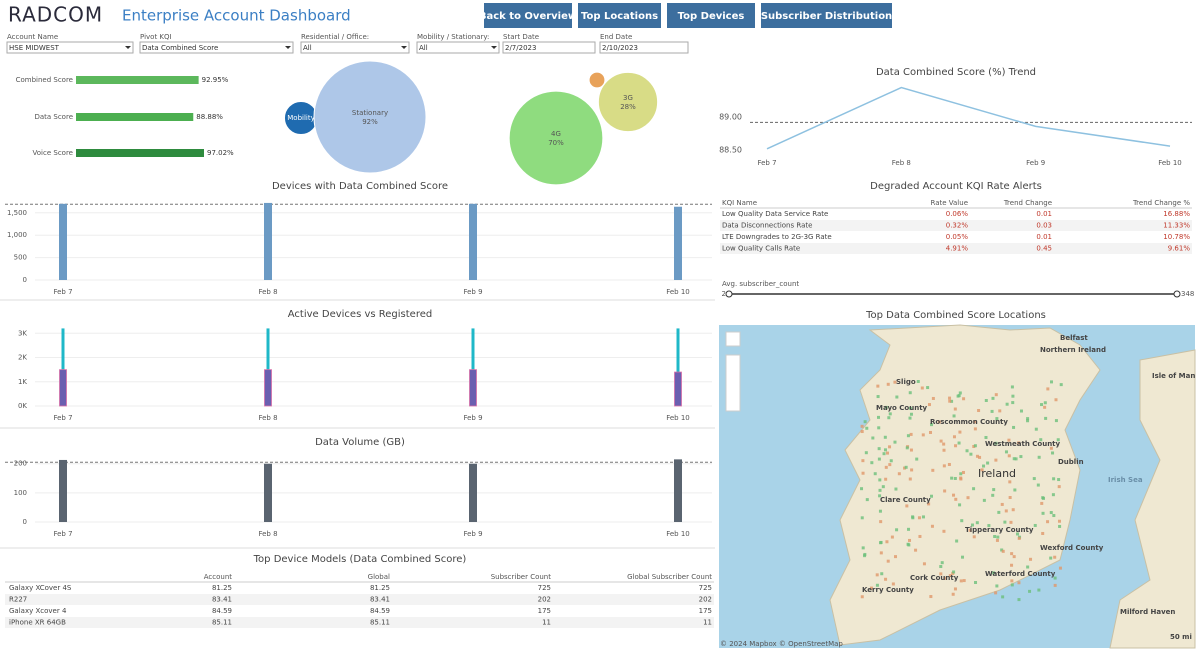 The height and width of the screenshot is (656, 1200). I want to click on y-tick-label: 0, so click(25, 522).